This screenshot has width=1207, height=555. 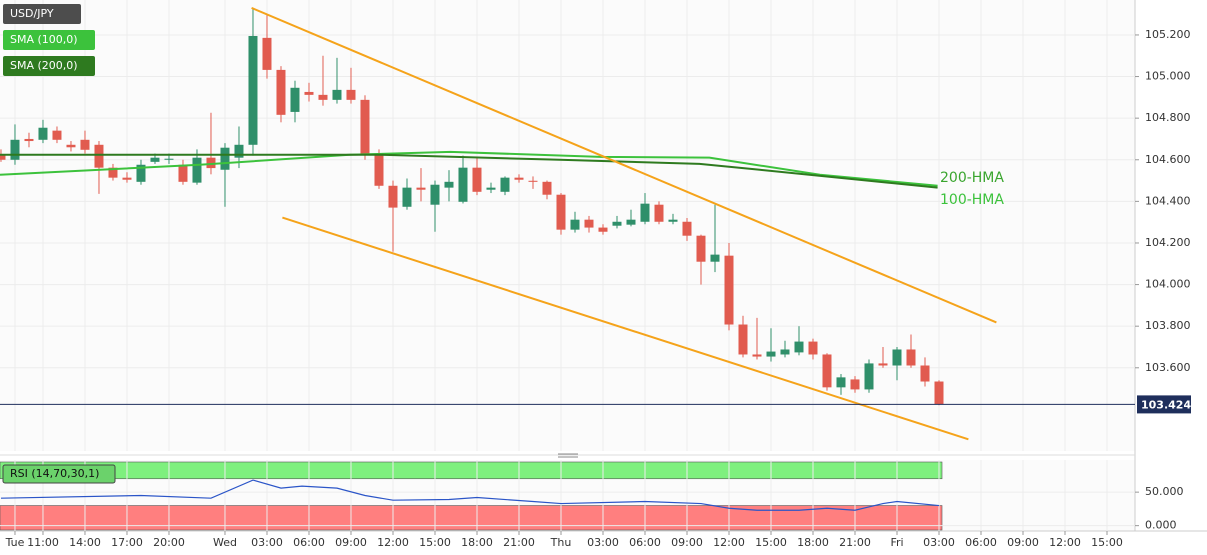 I want to click on y-tick-label: 103.800, so click(x=1168, y=325).